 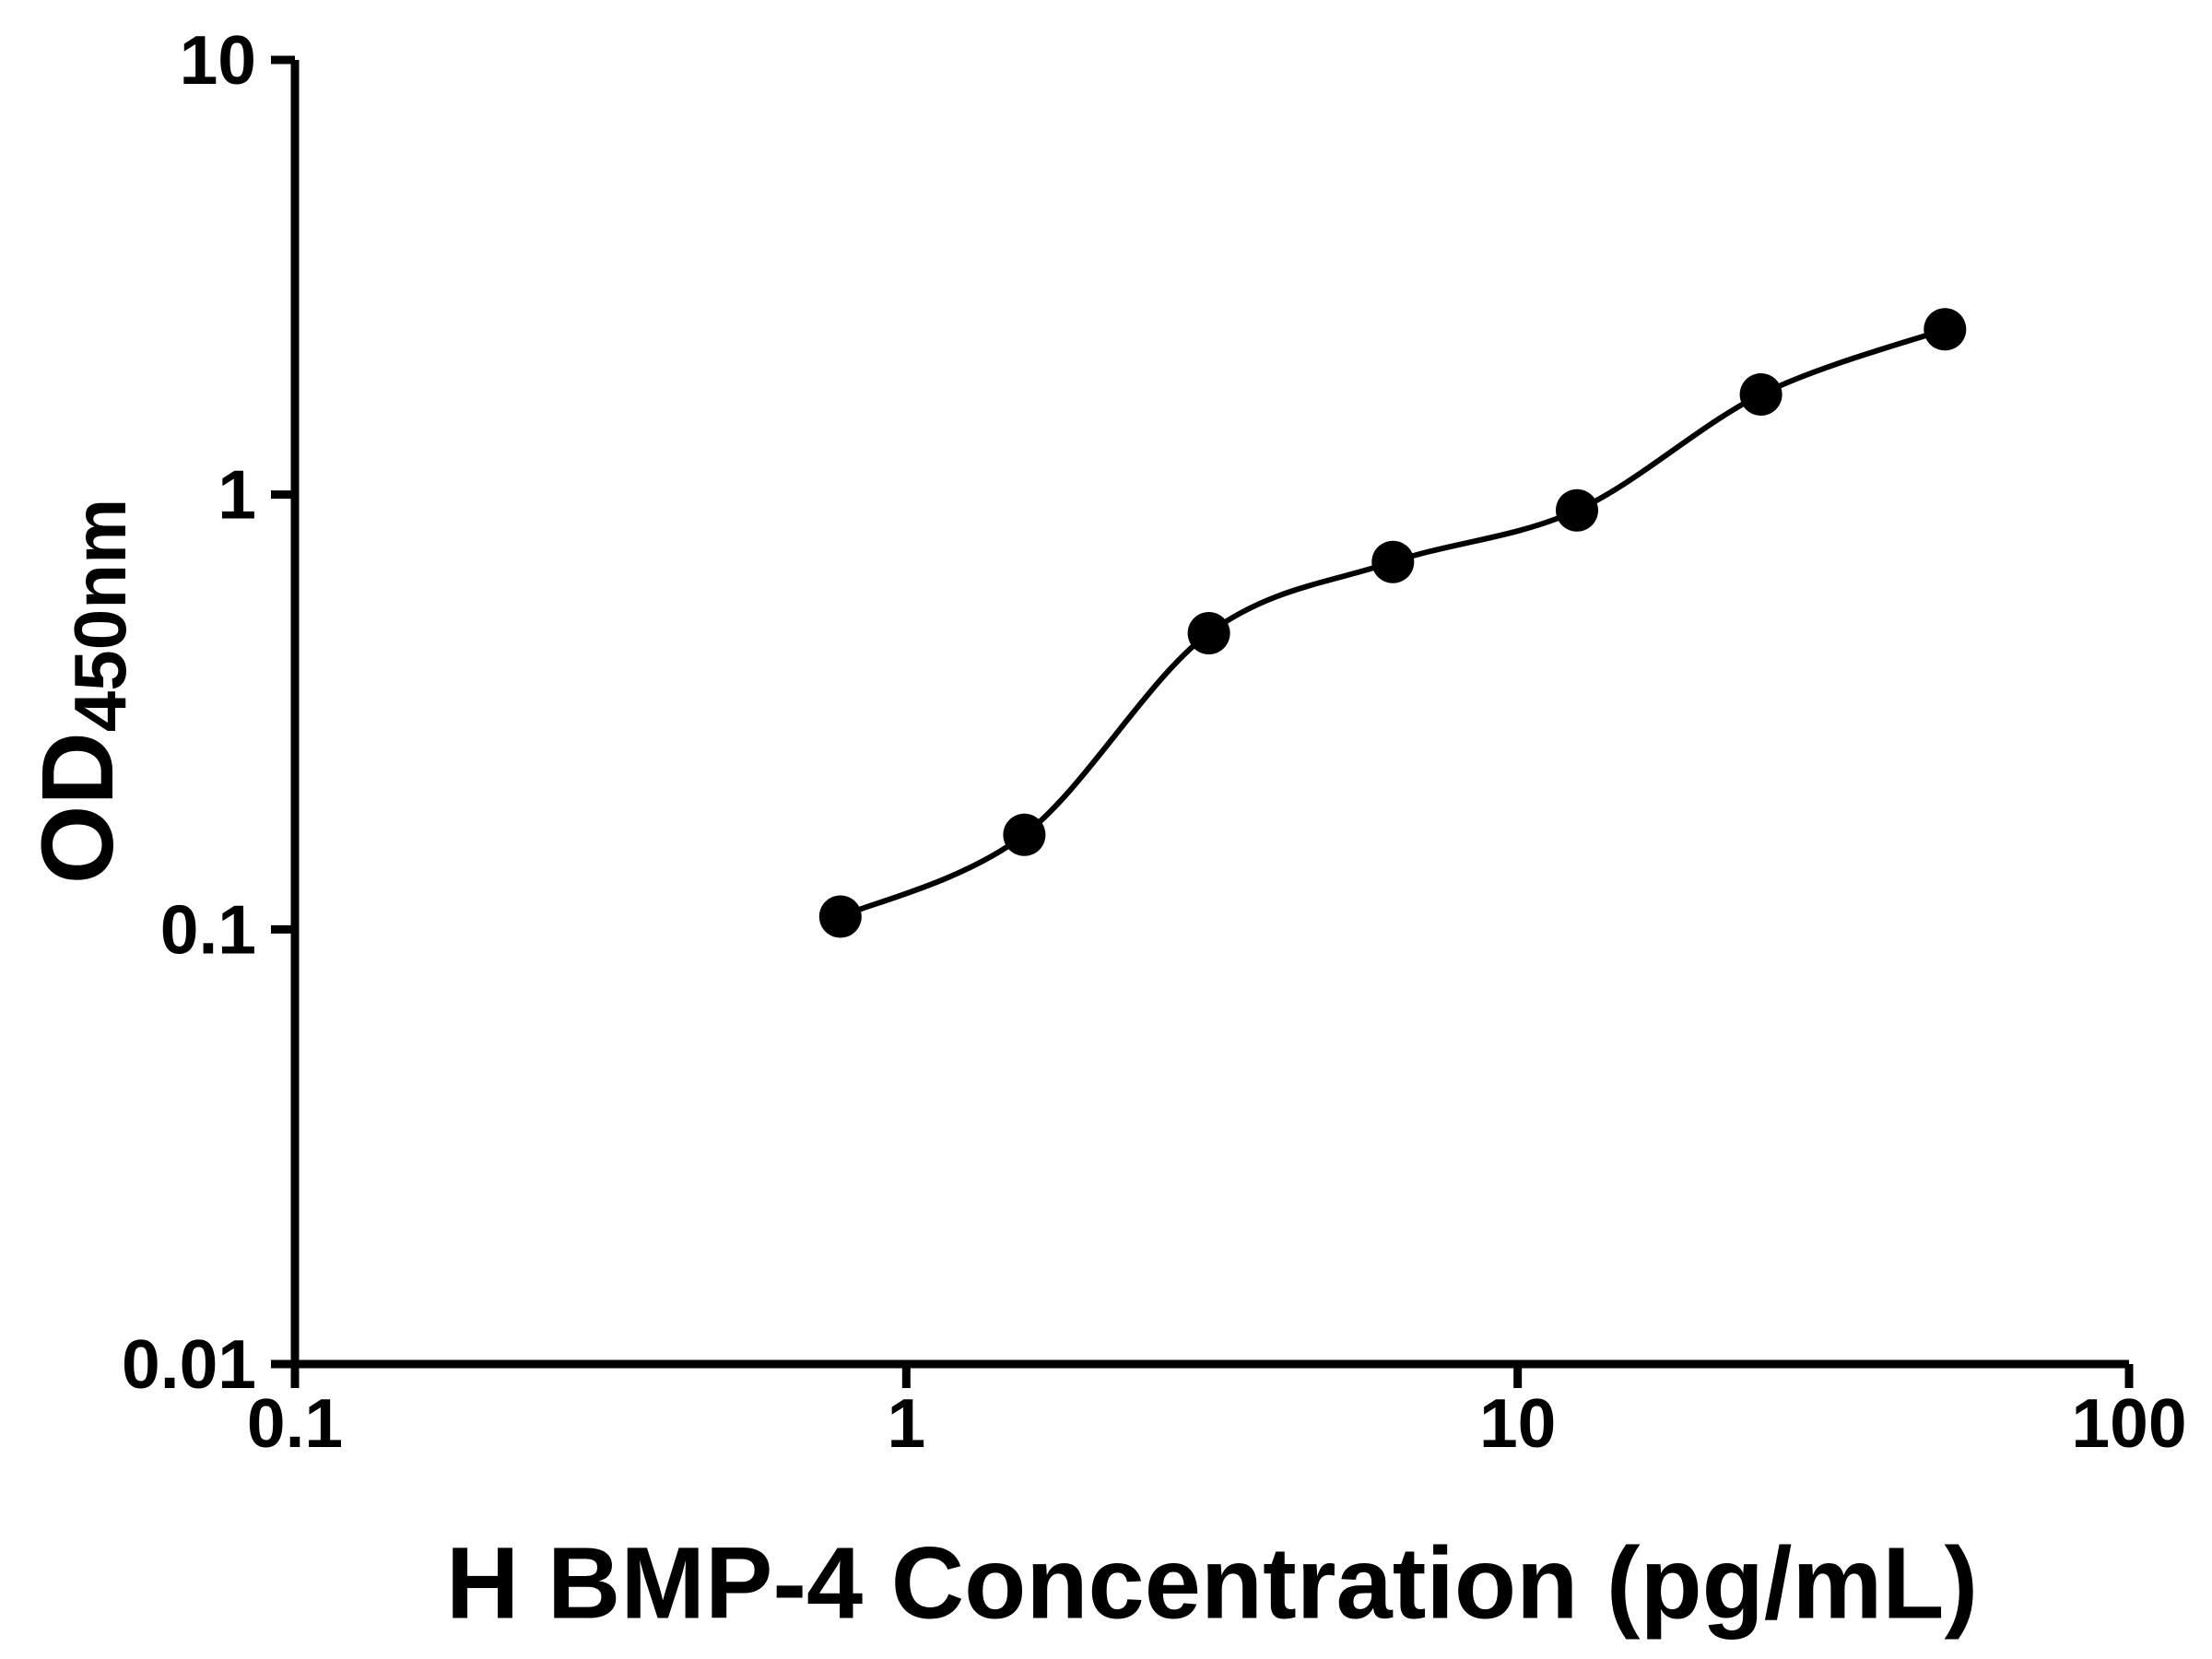 I want to click on y-axis-title: OD450nm, so click(x=81, y=691).